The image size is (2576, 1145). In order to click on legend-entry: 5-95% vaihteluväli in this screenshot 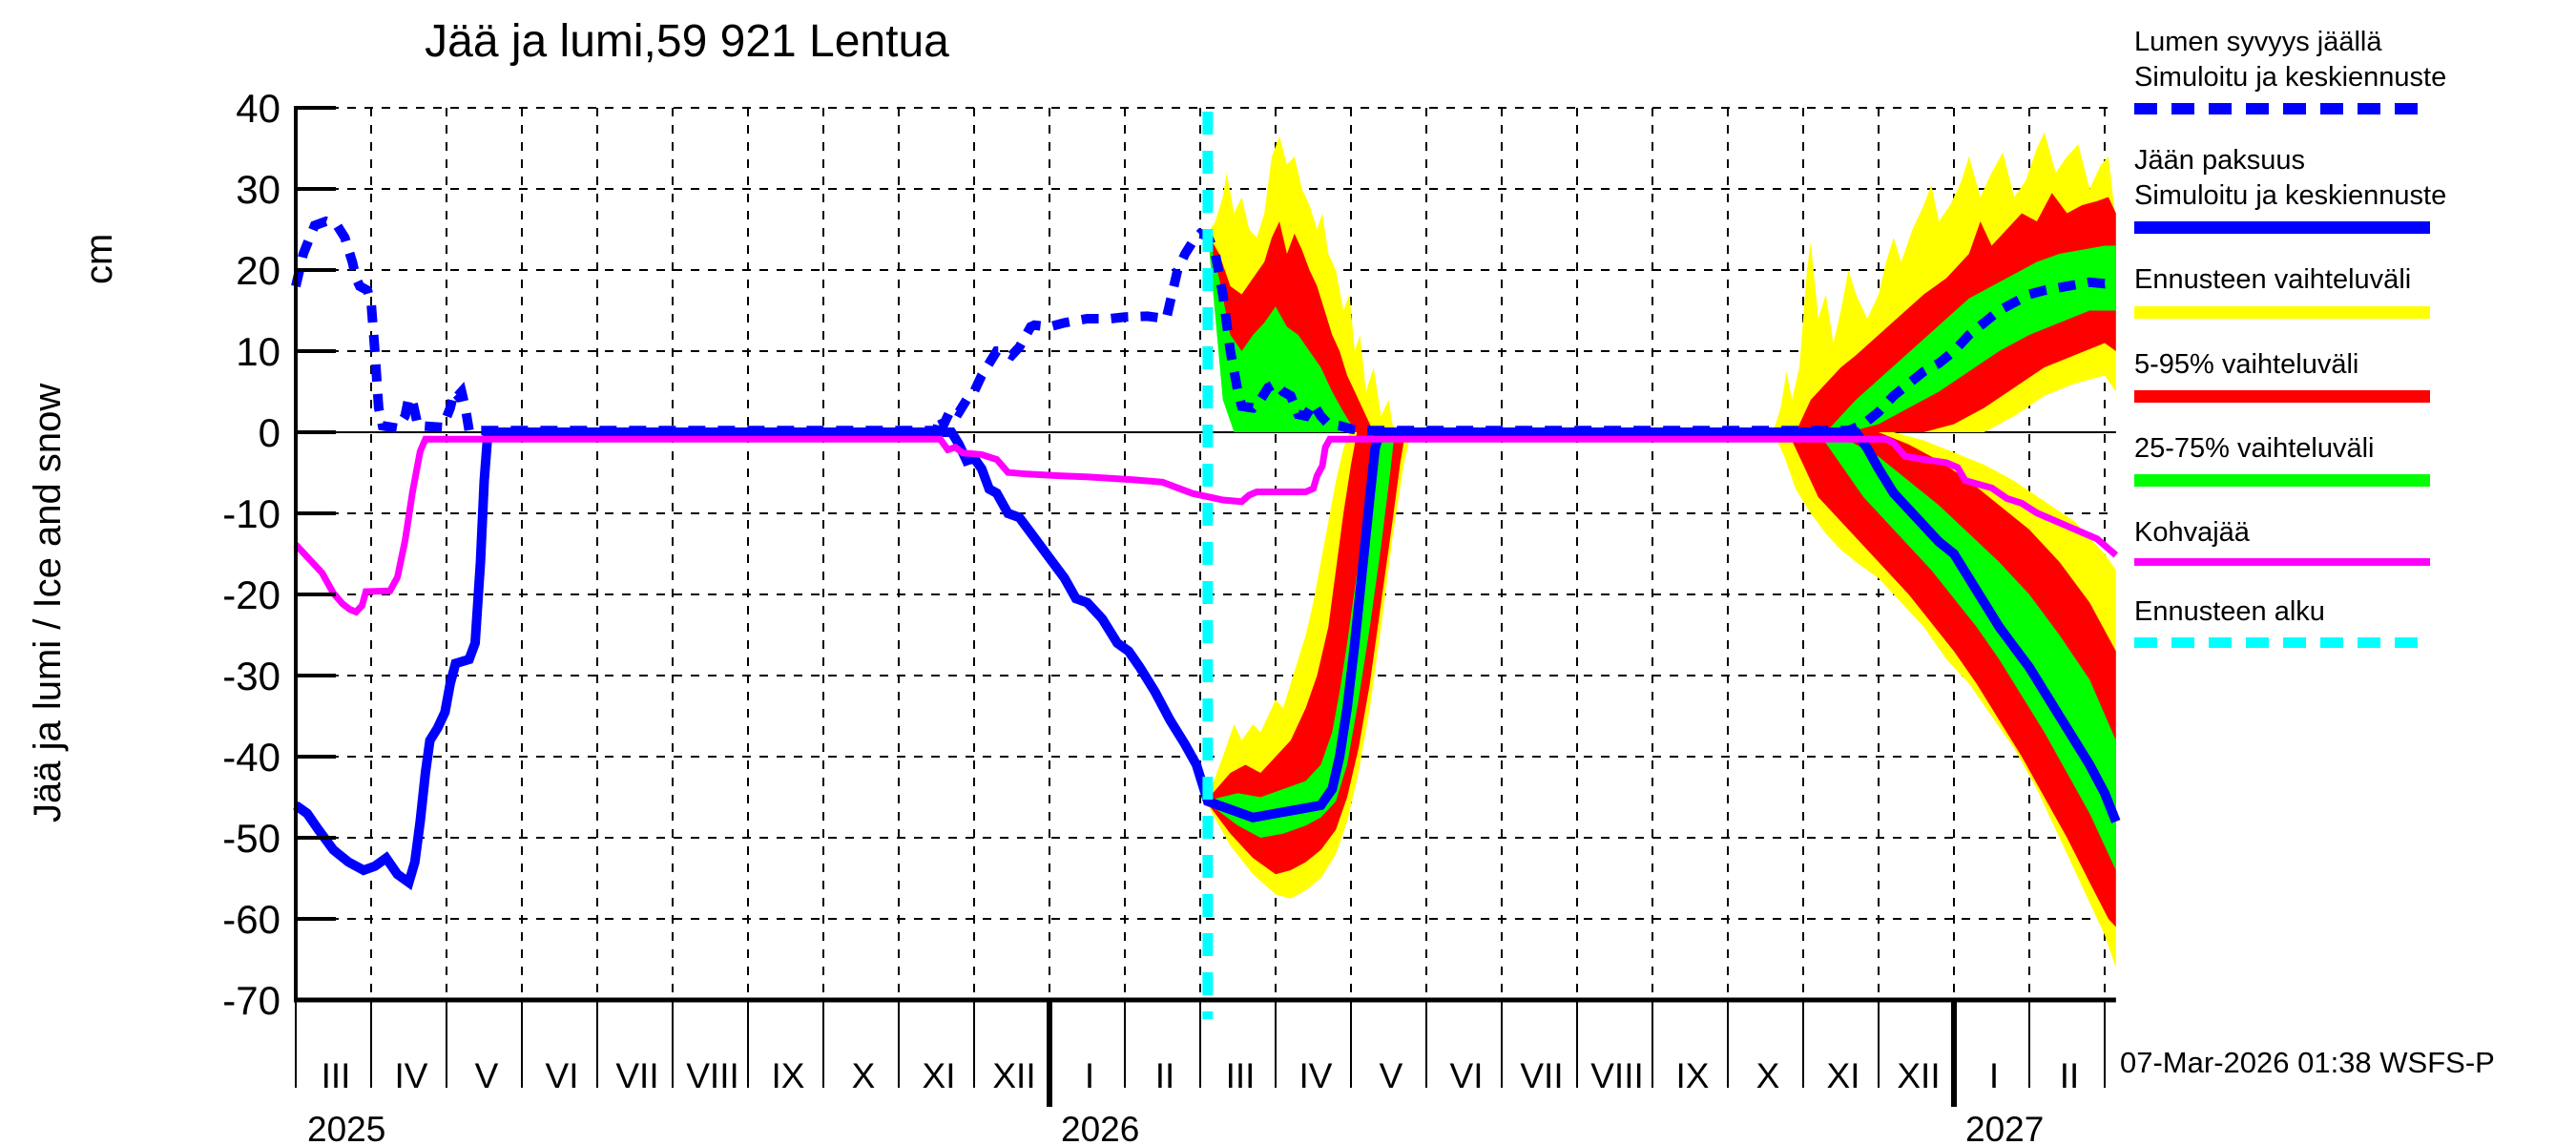, I will do `click(2344, 375)`.